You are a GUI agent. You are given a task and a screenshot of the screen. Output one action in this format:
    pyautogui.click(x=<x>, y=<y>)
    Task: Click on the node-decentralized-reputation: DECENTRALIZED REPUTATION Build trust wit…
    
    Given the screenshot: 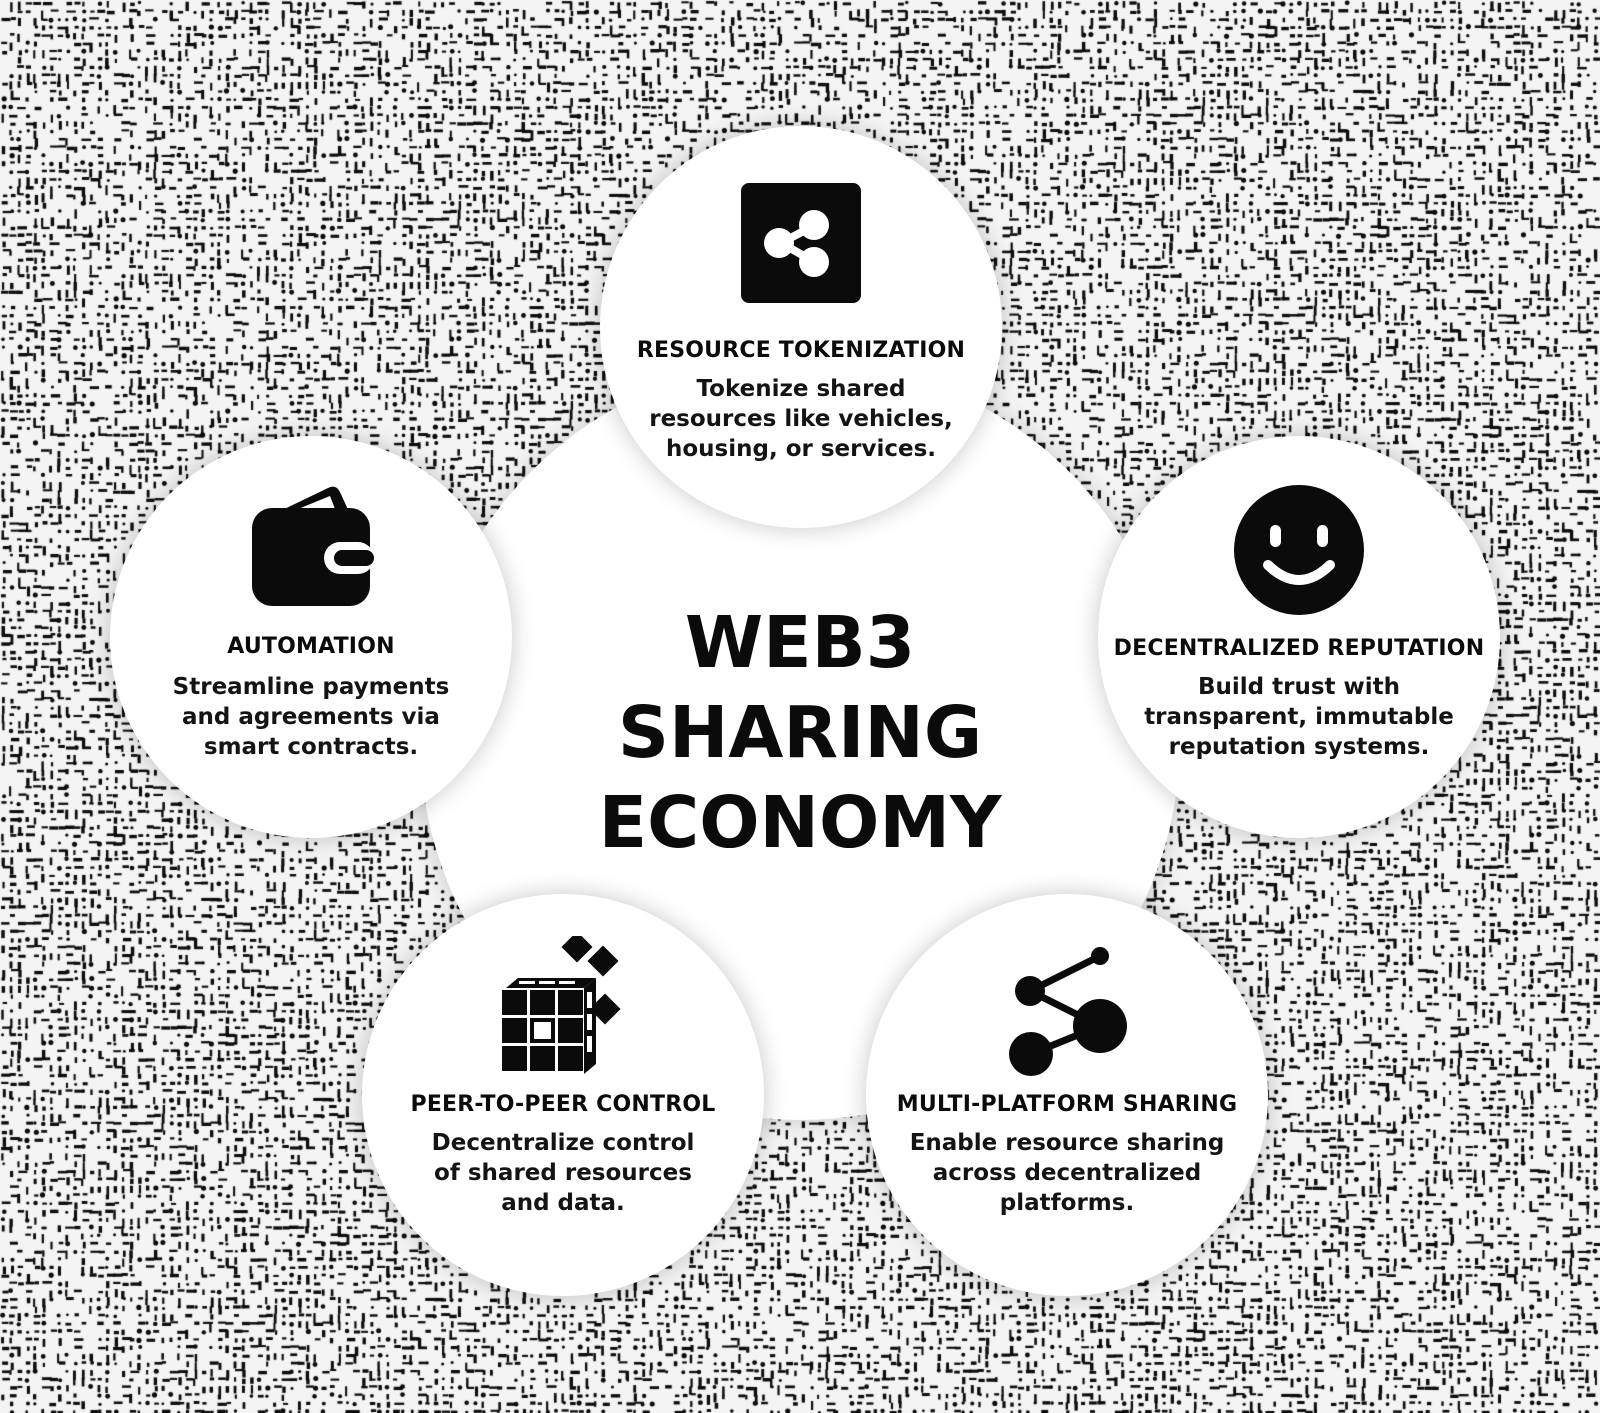 What is the action you would take?
    pyautogui.click(x=1299, y=637)
    